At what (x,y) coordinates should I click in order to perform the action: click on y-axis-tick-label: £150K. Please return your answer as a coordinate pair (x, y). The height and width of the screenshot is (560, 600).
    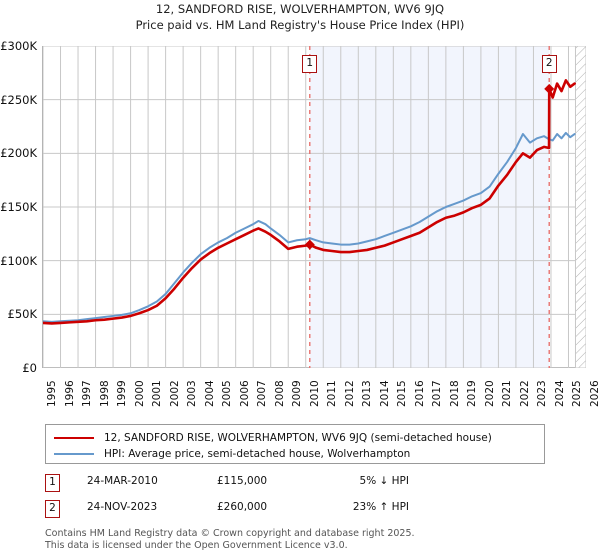
    Looking at the image, I should click on (18, 207).